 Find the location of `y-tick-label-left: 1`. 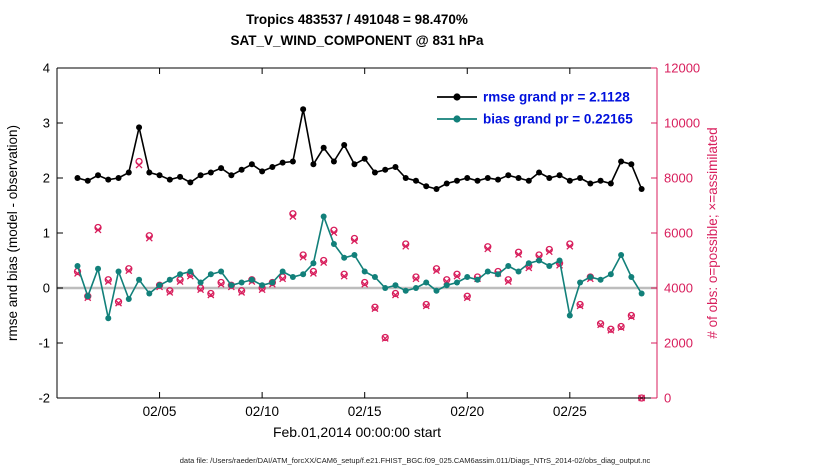

y-tick-label-left: 1 is located at coordinates (46, 233).